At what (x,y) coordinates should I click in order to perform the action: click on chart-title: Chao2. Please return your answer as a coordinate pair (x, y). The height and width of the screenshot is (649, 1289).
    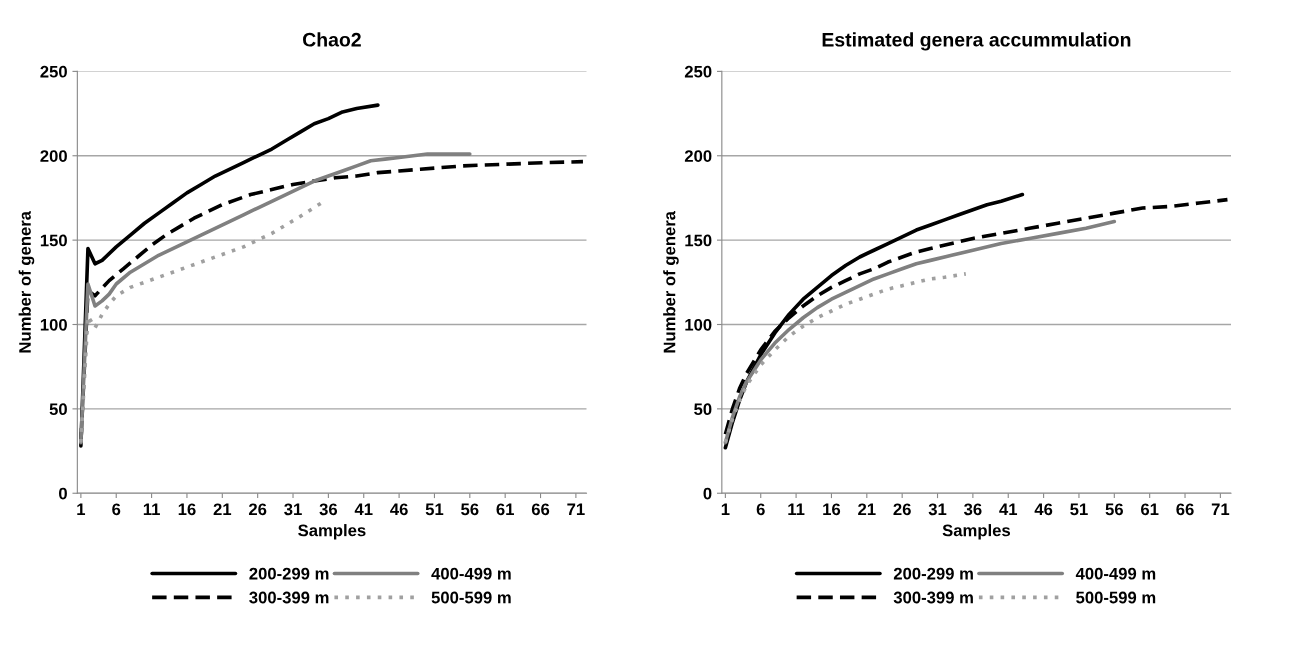
    Looking at the image, I should click on (332, 39).